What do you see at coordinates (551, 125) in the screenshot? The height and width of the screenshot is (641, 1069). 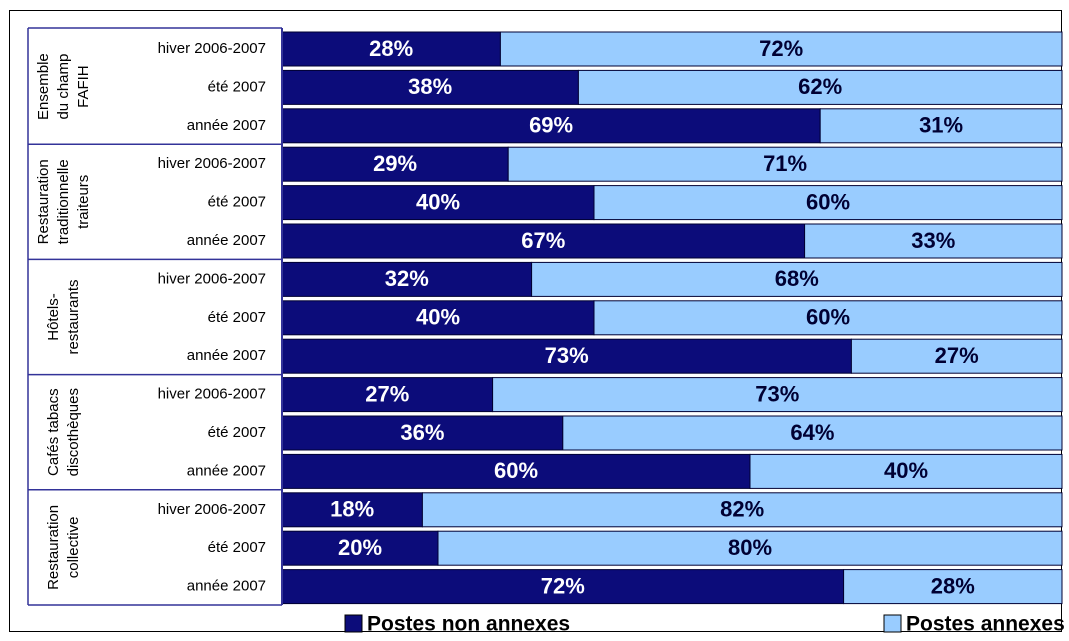 I see `value-label: 69%` at bounding box center [551, 125].